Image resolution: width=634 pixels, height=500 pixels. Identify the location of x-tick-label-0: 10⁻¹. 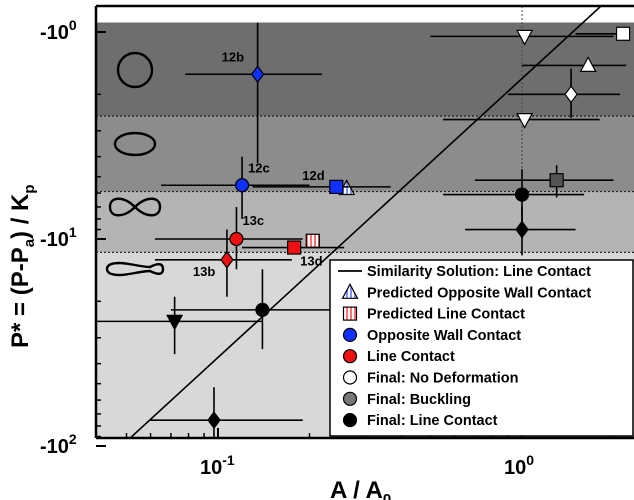
(217, 465).